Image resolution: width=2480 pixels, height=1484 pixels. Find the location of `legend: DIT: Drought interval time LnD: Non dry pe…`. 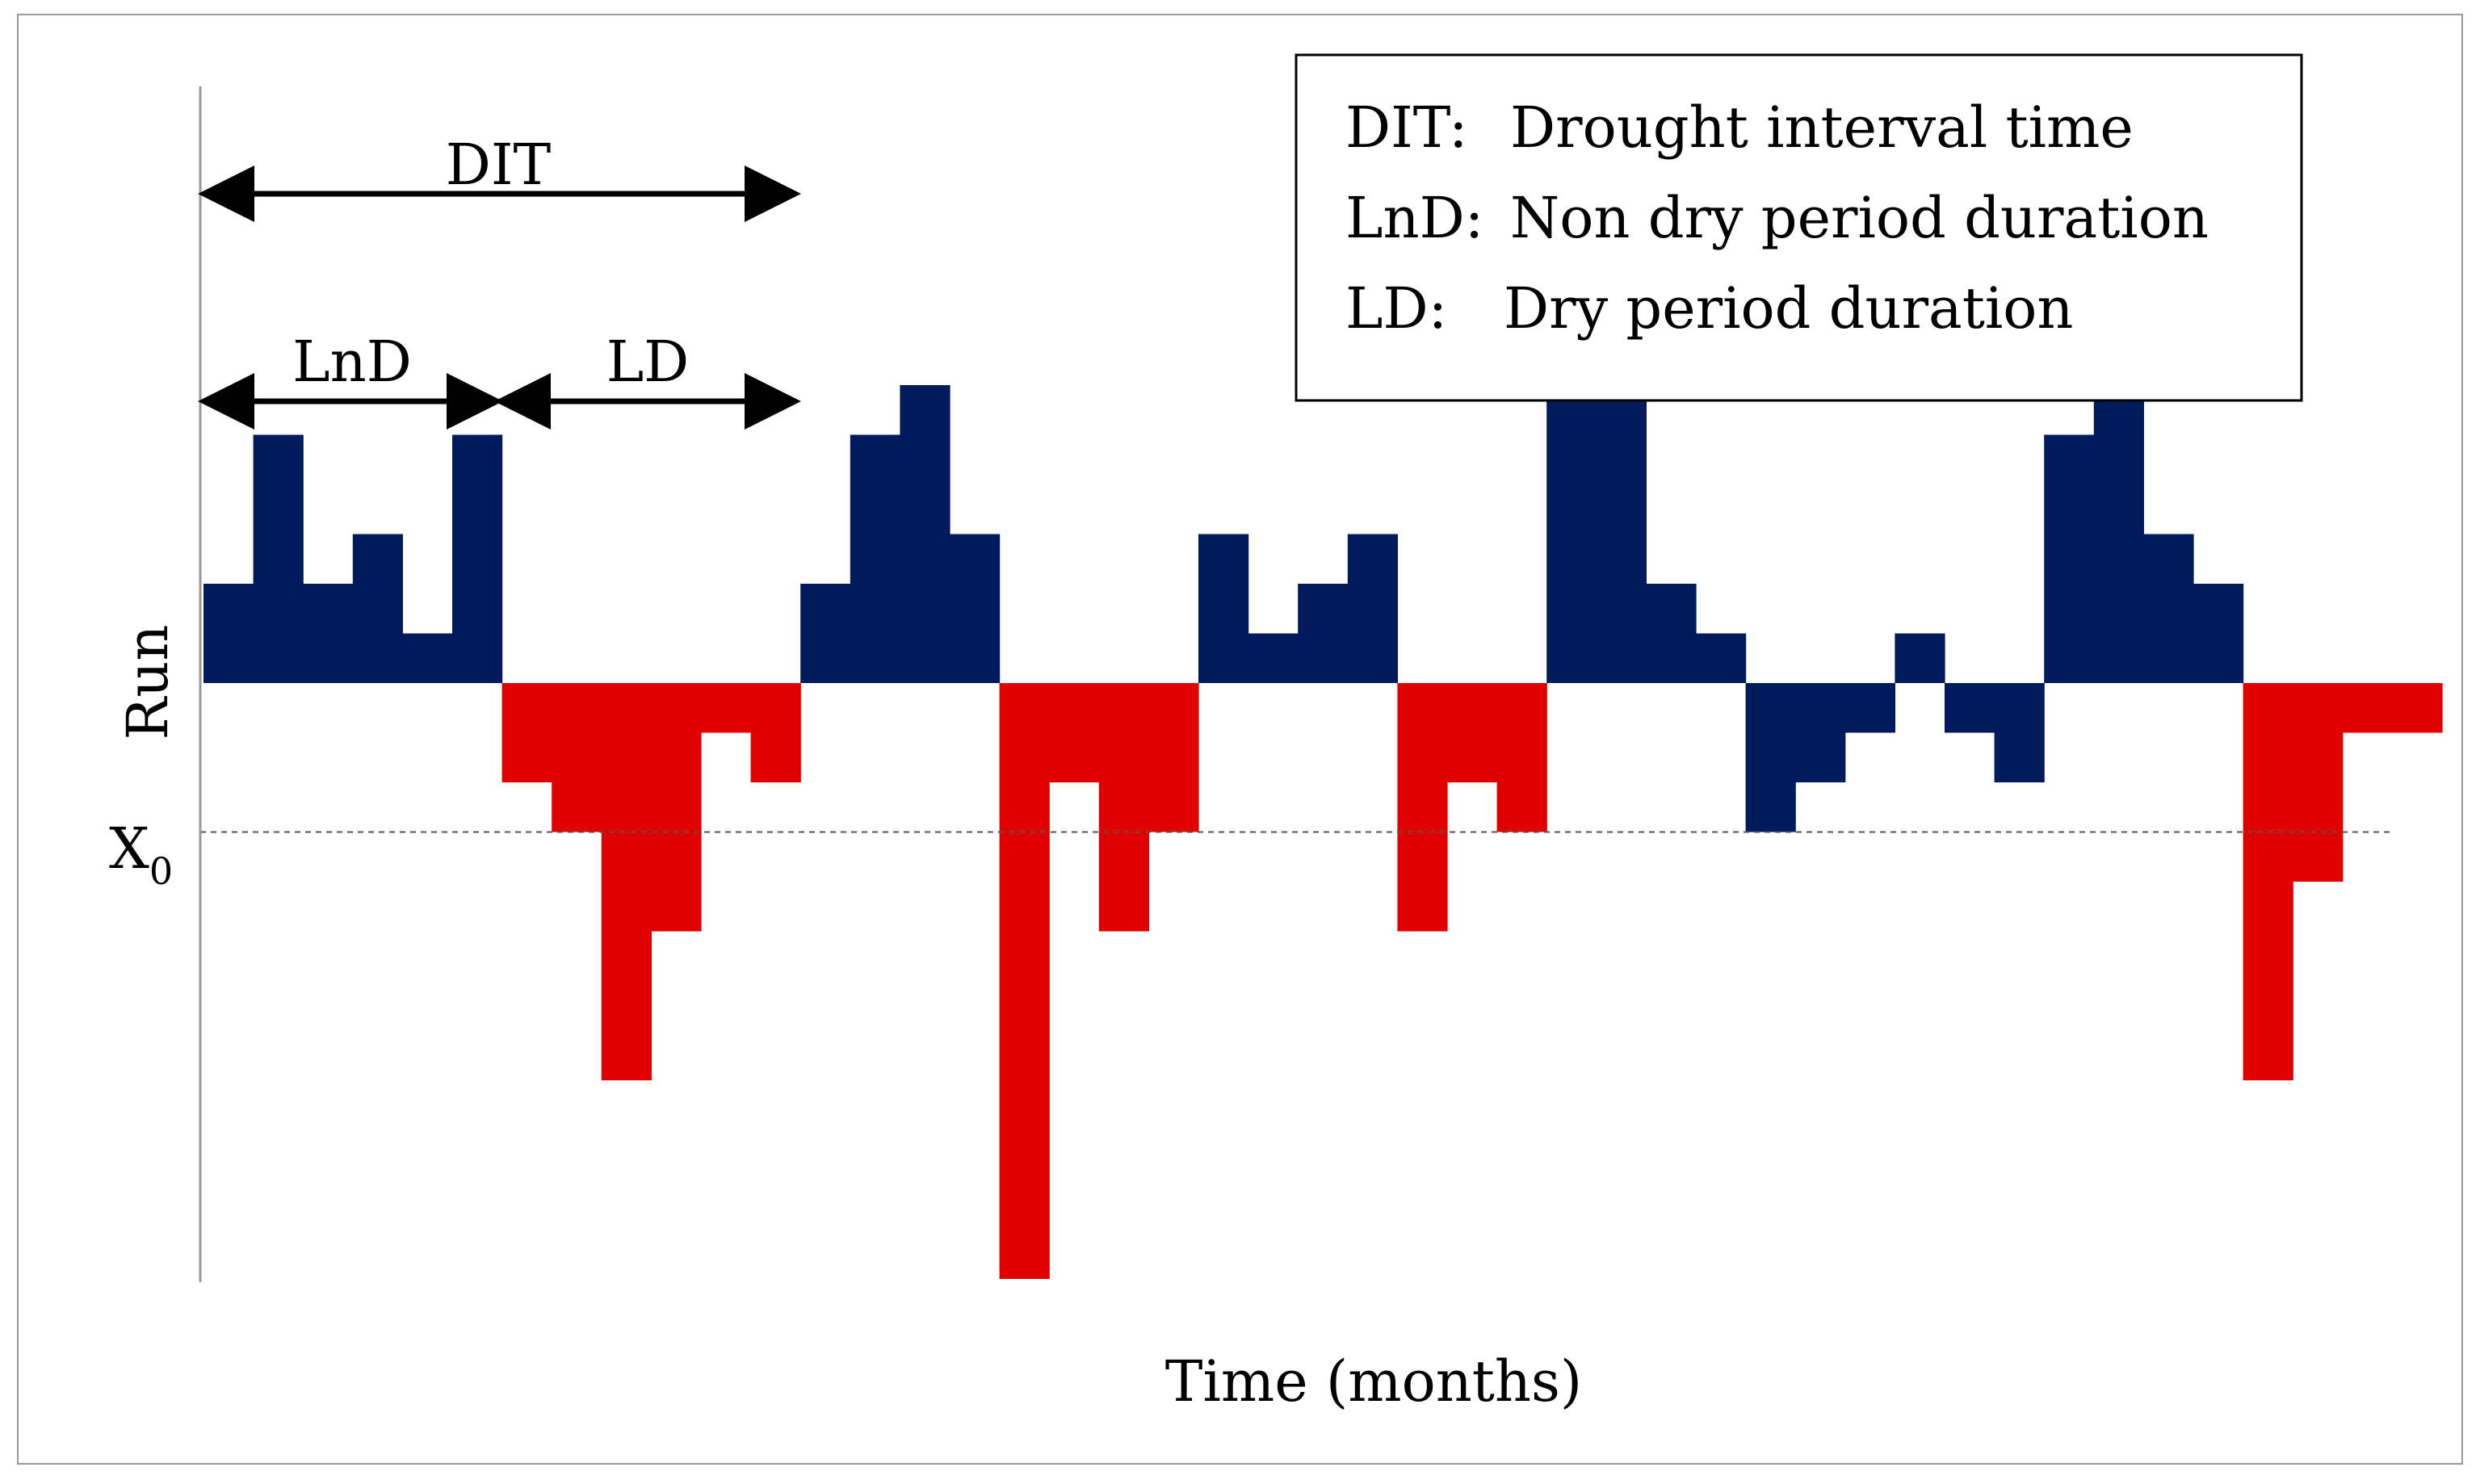

legend: DIT: Drought interval time LnD: Non dry pe… is located at coordinates (1799, 227).